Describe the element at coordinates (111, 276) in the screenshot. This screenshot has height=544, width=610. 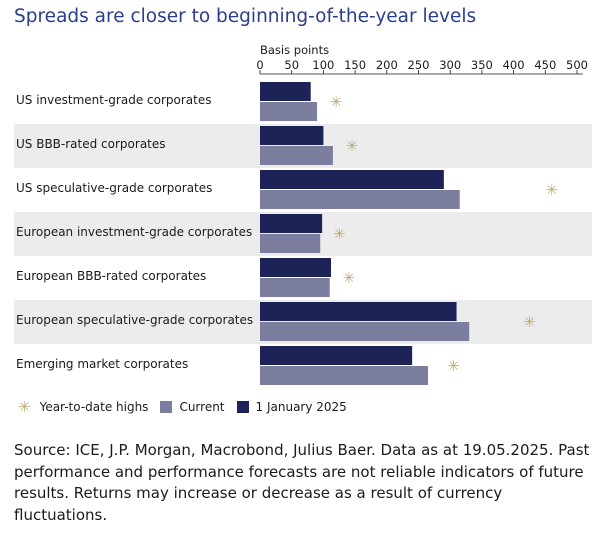
I see `category-label: European BBB-rated corporates` at that location.